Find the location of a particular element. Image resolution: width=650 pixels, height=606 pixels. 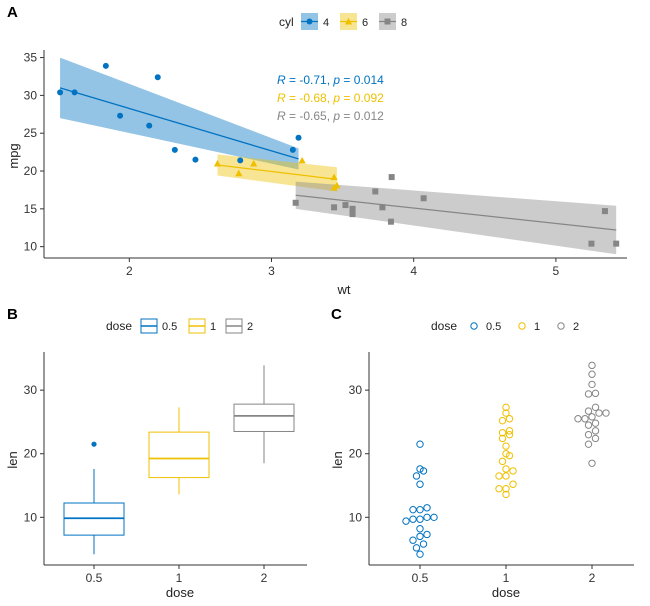

legend-label: 2 is located at coordinates (576, 327).